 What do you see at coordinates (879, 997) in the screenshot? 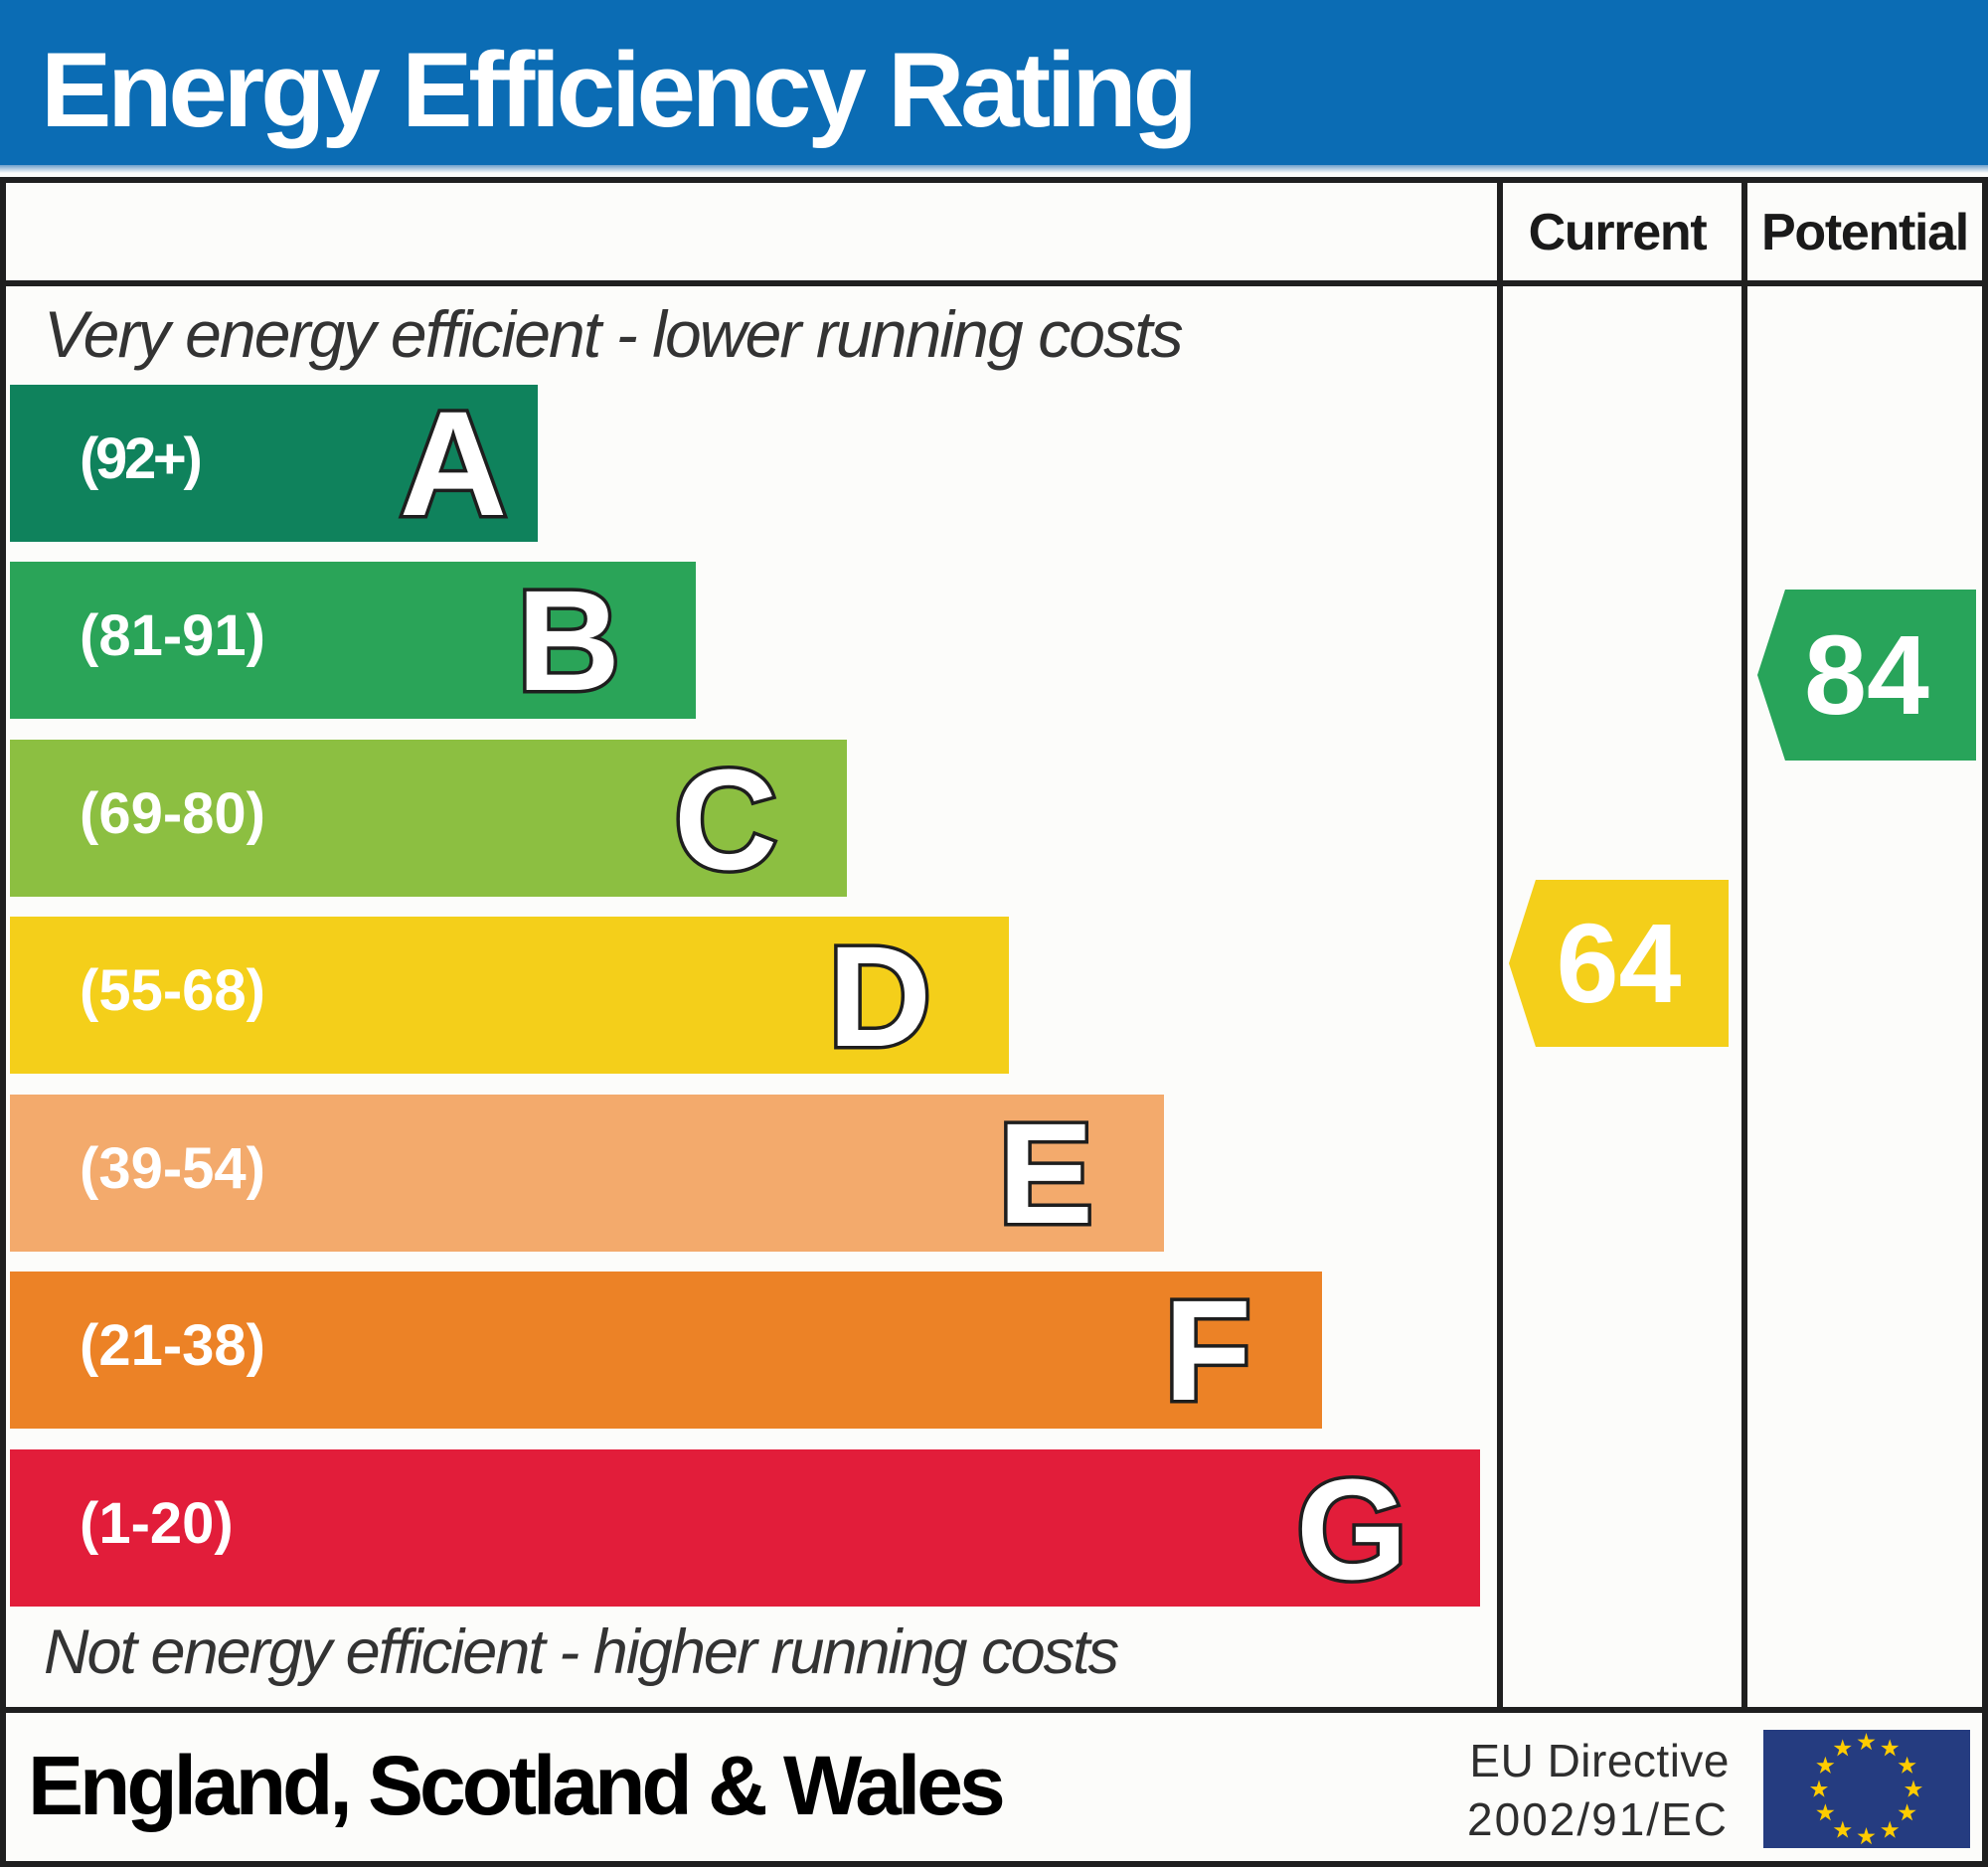
I see `svg-text: D` at bounding box center [879, 997].